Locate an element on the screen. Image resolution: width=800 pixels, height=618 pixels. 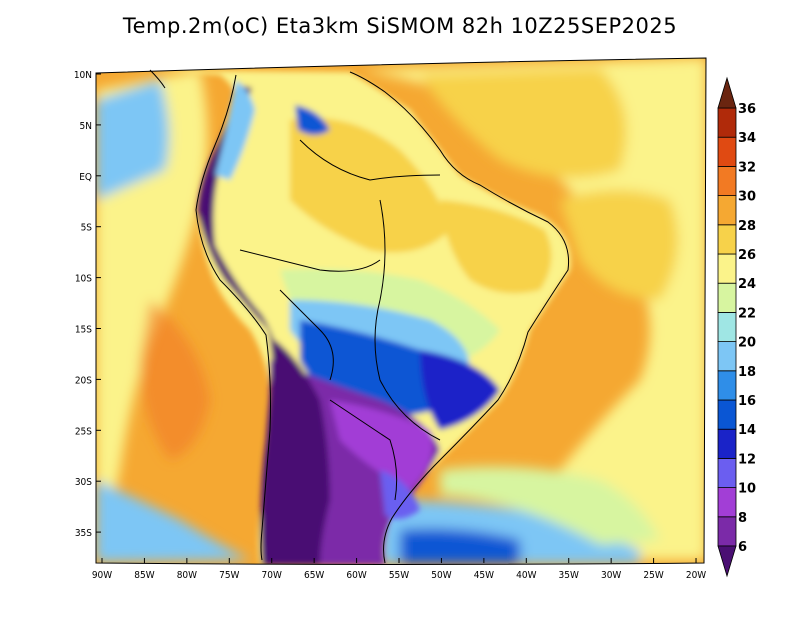
lat-label: 10N is located at coordinates (83, 75).